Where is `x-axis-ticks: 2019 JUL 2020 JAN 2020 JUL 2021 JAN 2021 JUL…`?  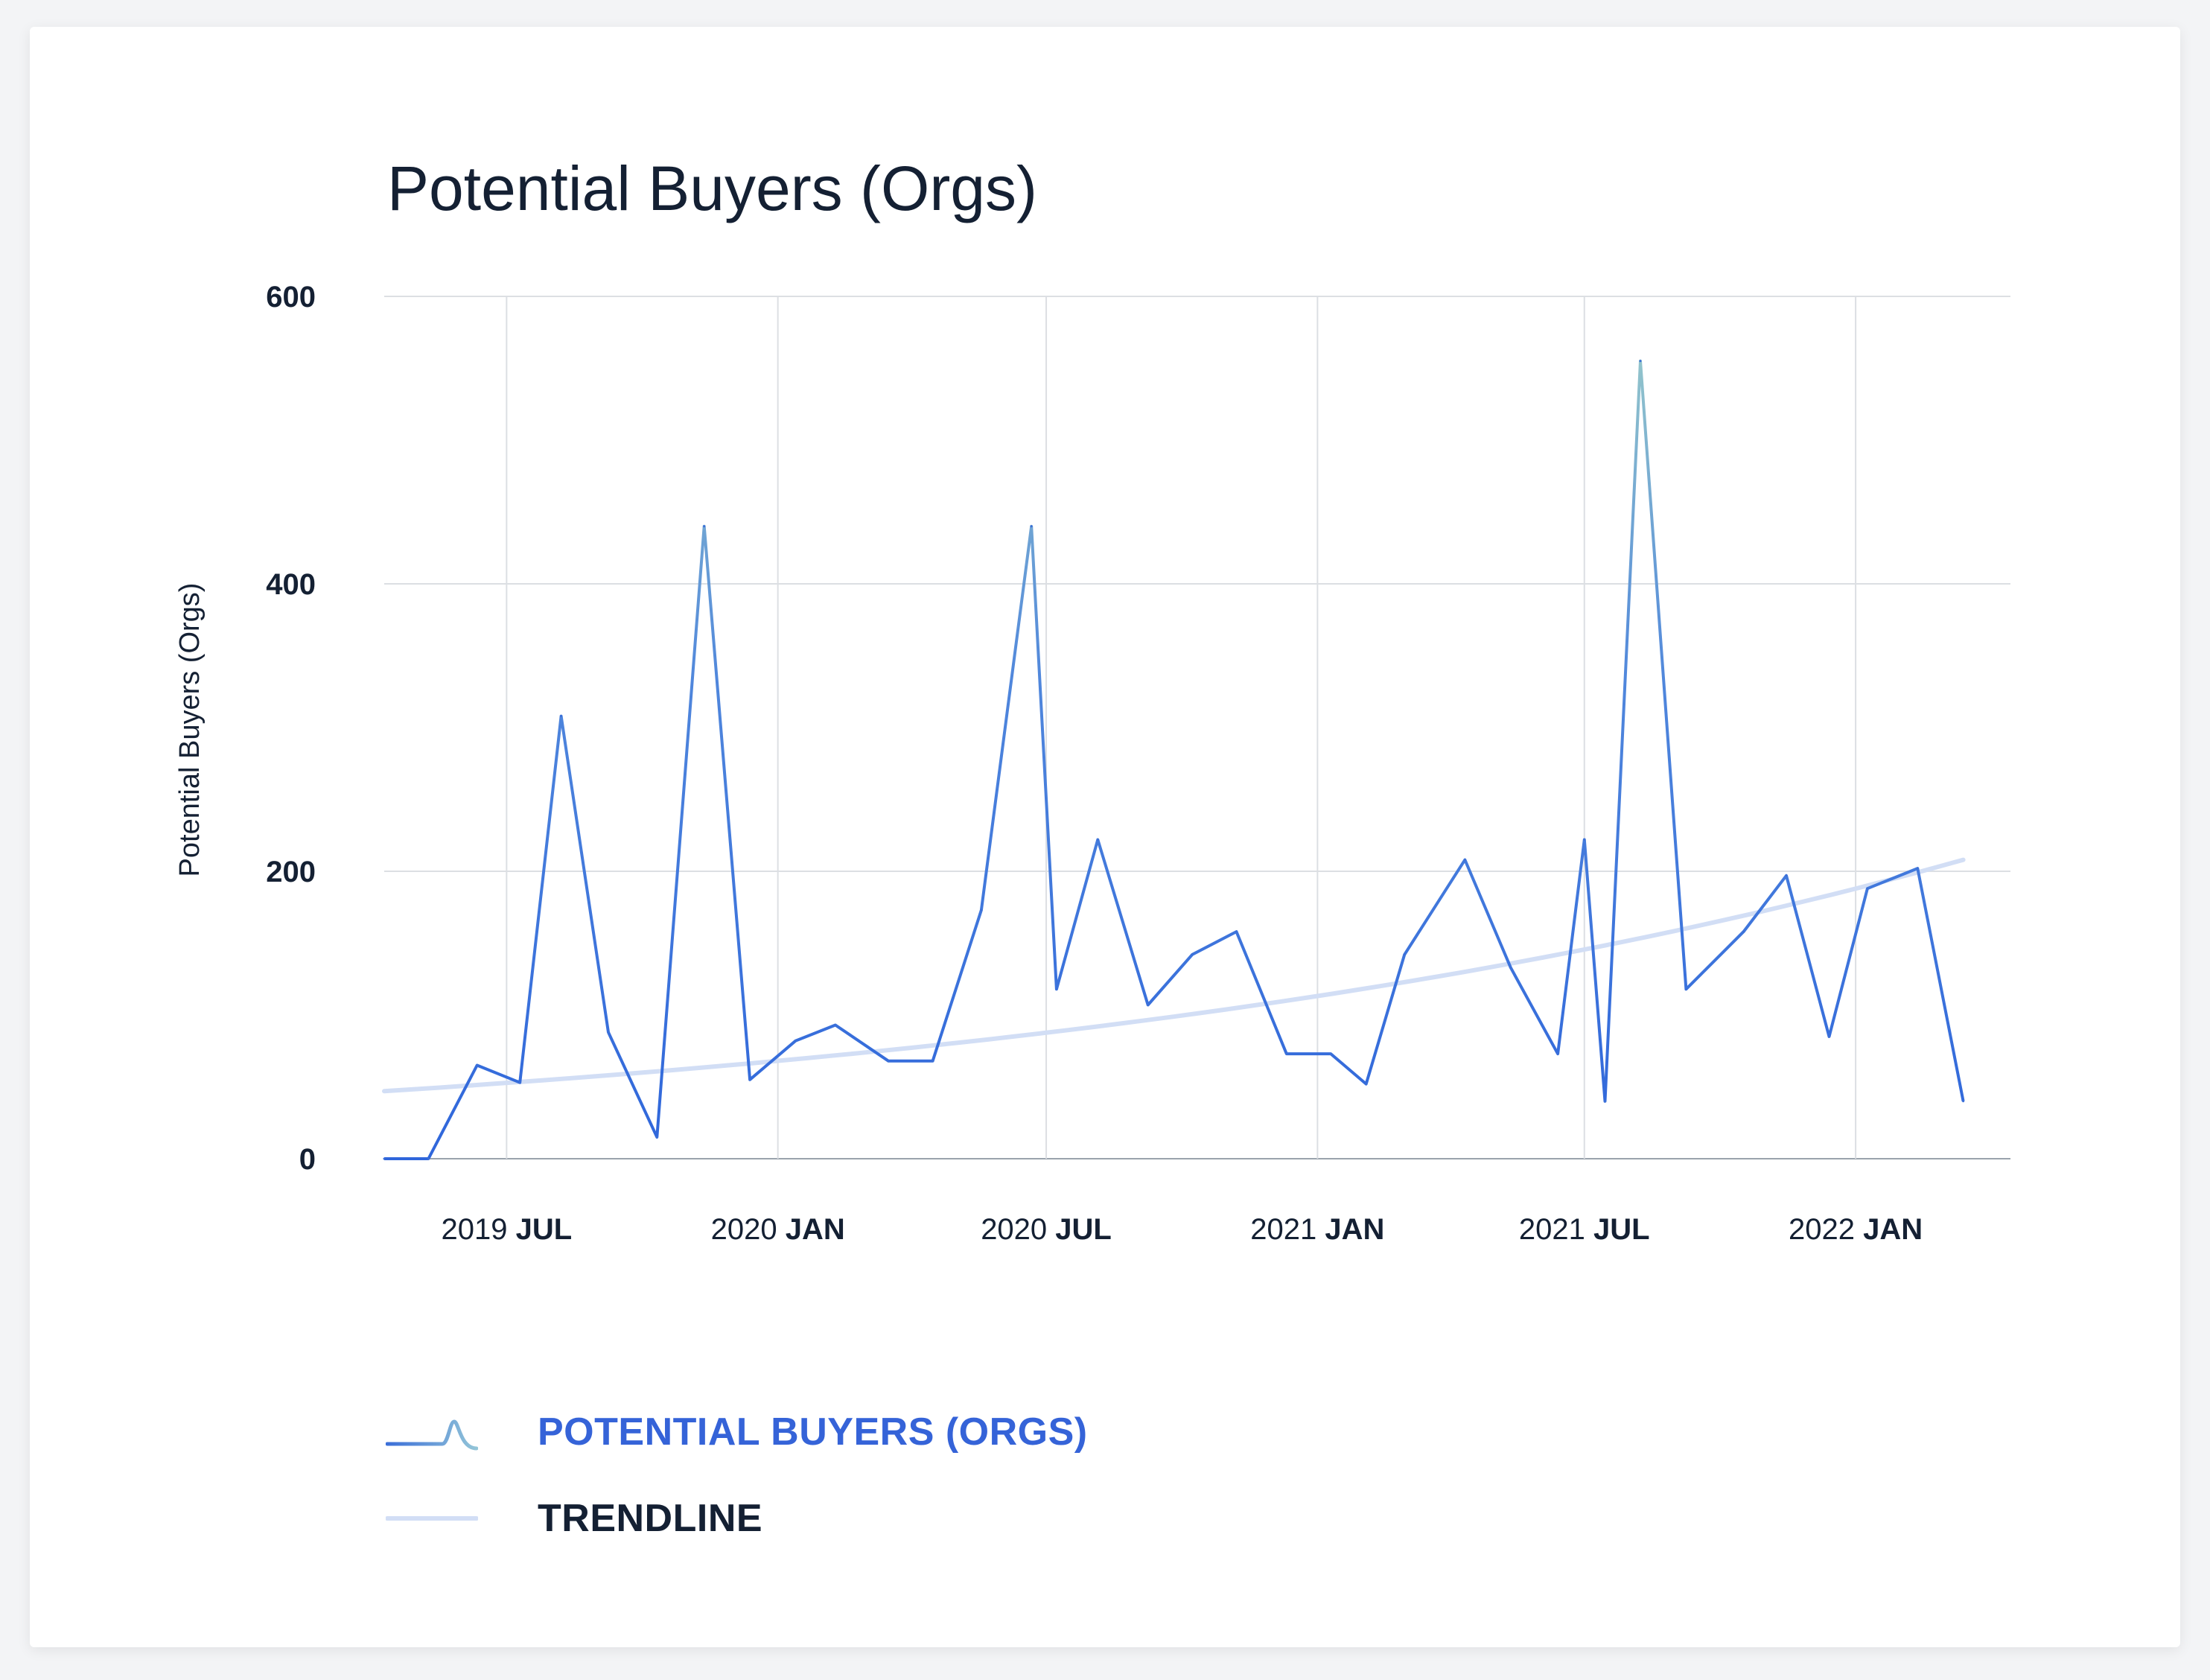
x-axis-ticks: 2019 JUL 2020 JAN 2020 JUL 2021 JAN 2021 JUL… is located at coordinates (1182, 1229).